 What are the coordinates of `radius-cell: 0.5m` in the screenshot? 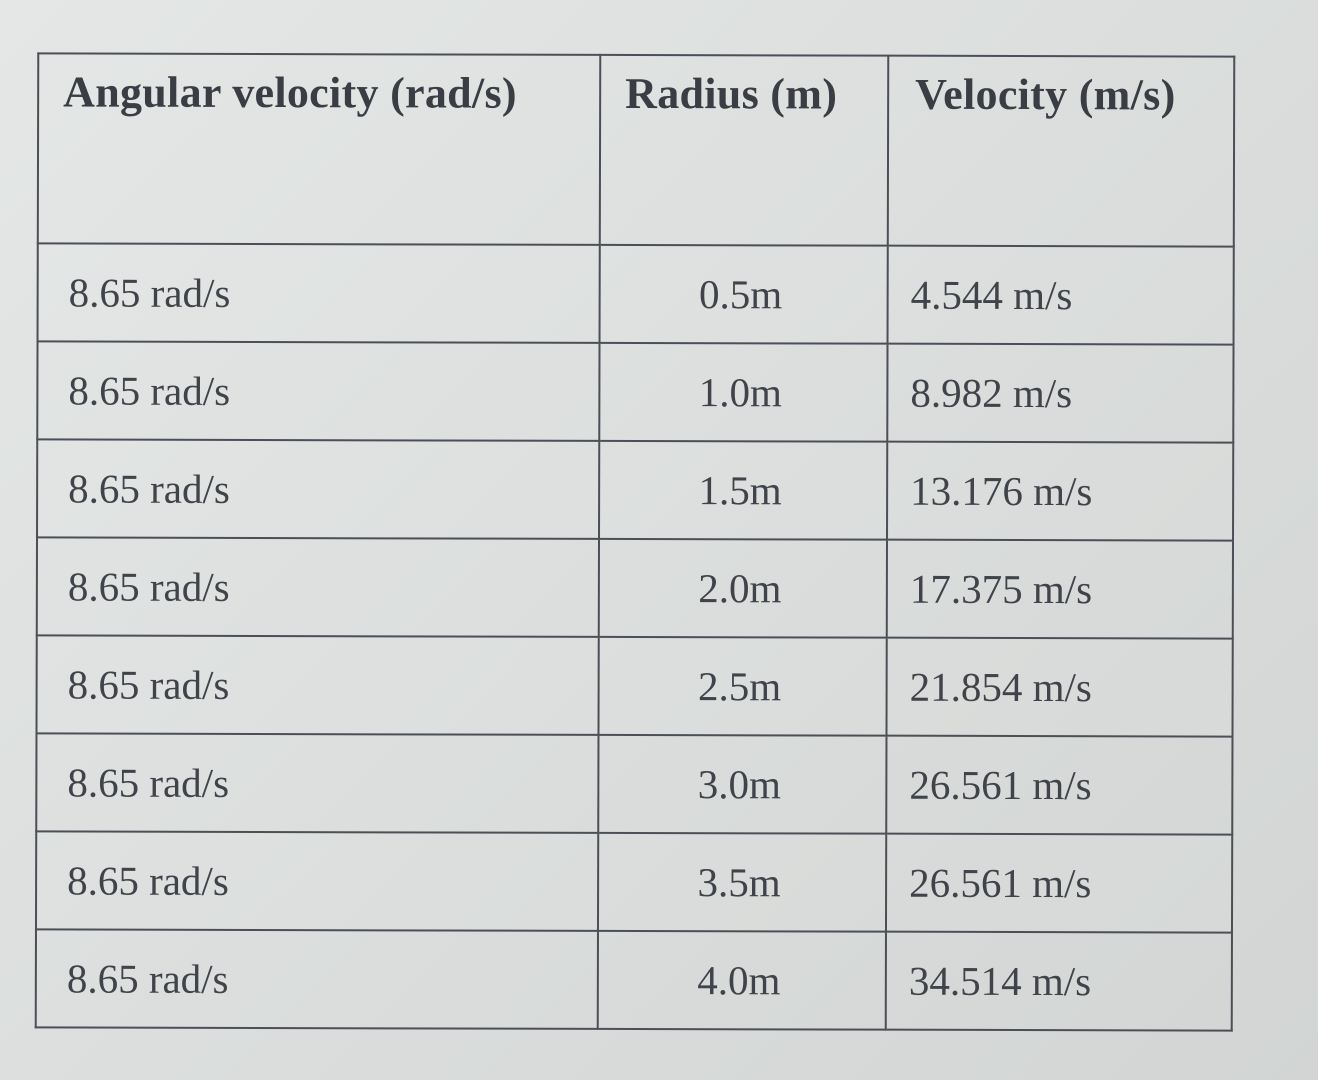 It's located at (743, 294).